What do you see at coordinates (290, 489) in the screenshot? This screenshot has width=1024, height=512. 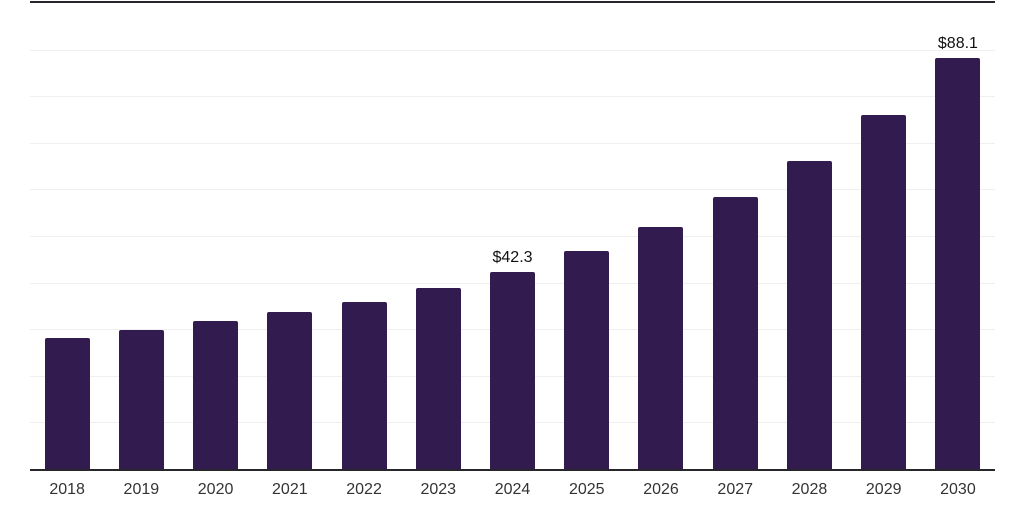 I see `x-axis-label: 2021` at bounding box center [290, 489].